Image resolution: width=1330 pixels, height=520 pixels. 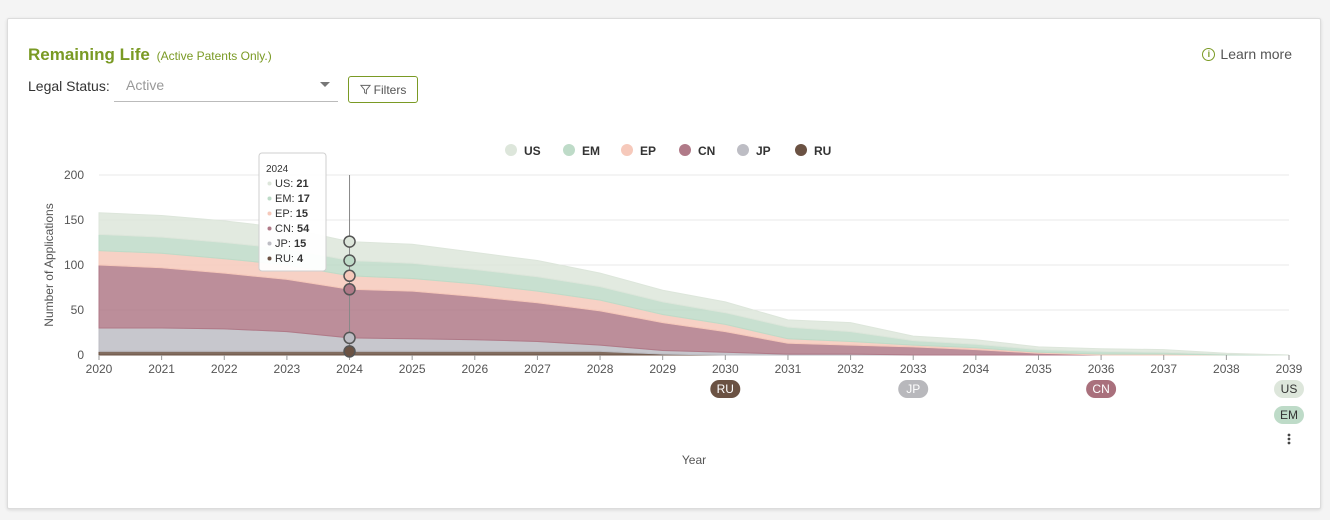 I want to click on learn-more-link: i Learn more, so click(x=1247, y=54).